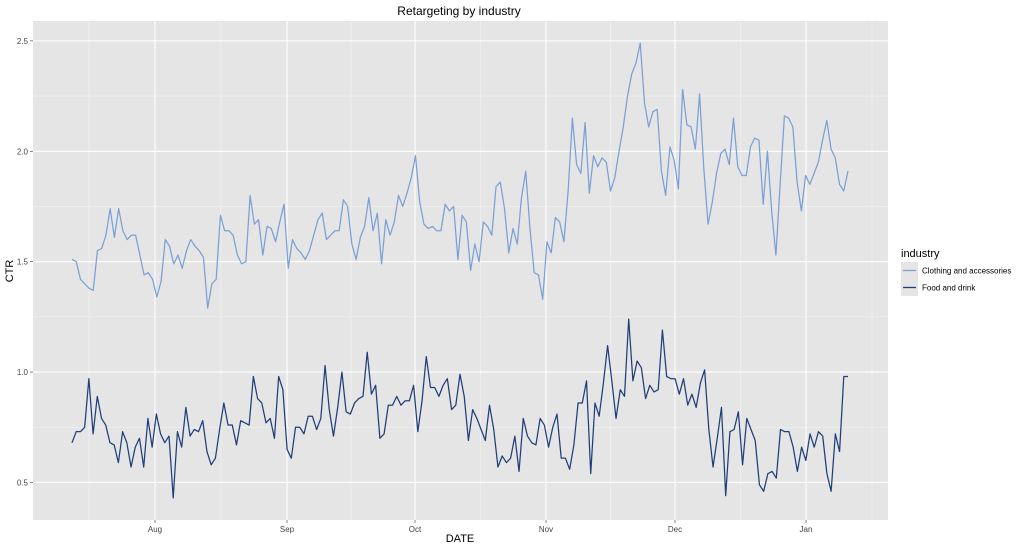  What do you see at coordinates (806, 529) in the screenshot?
I see `x-tick-label: Jan` at bounding box center [806, 529].